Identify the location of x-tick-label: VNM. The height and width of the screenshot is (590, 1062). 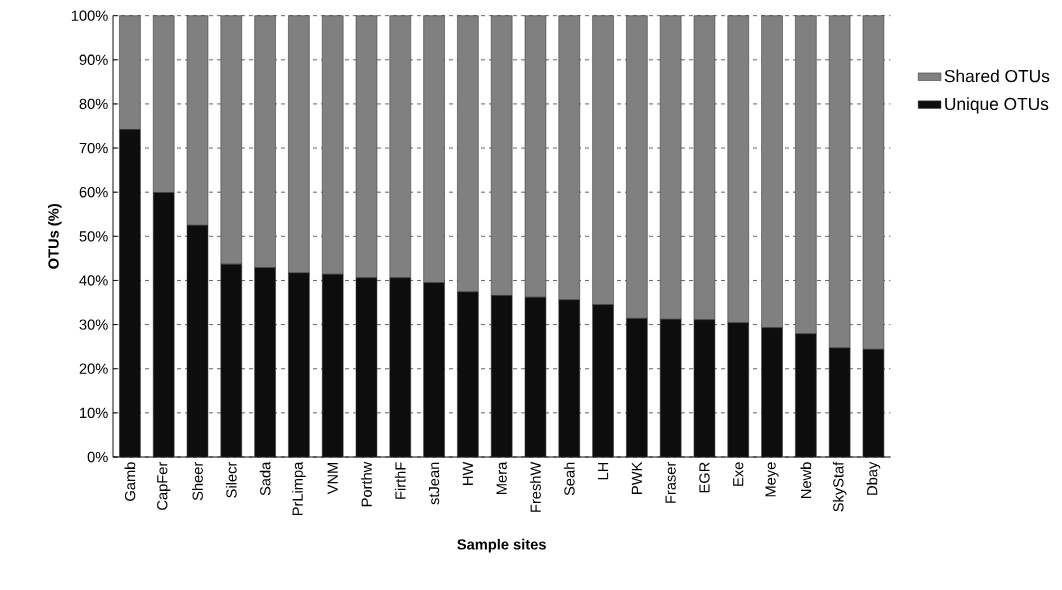
(332, 478).